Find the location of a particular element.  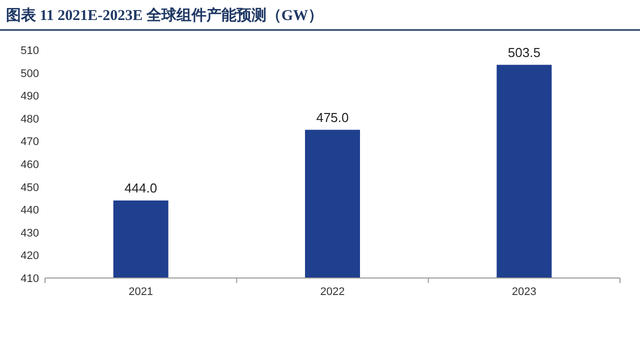

y-tick-label: 510 is located at coordinates (29, 51).